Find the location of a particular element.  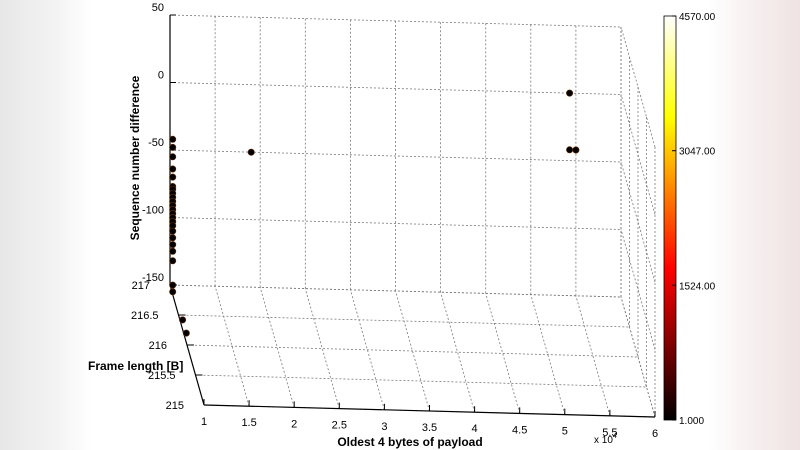

x-tick-label: 5 is located at coordinates (565, 432).